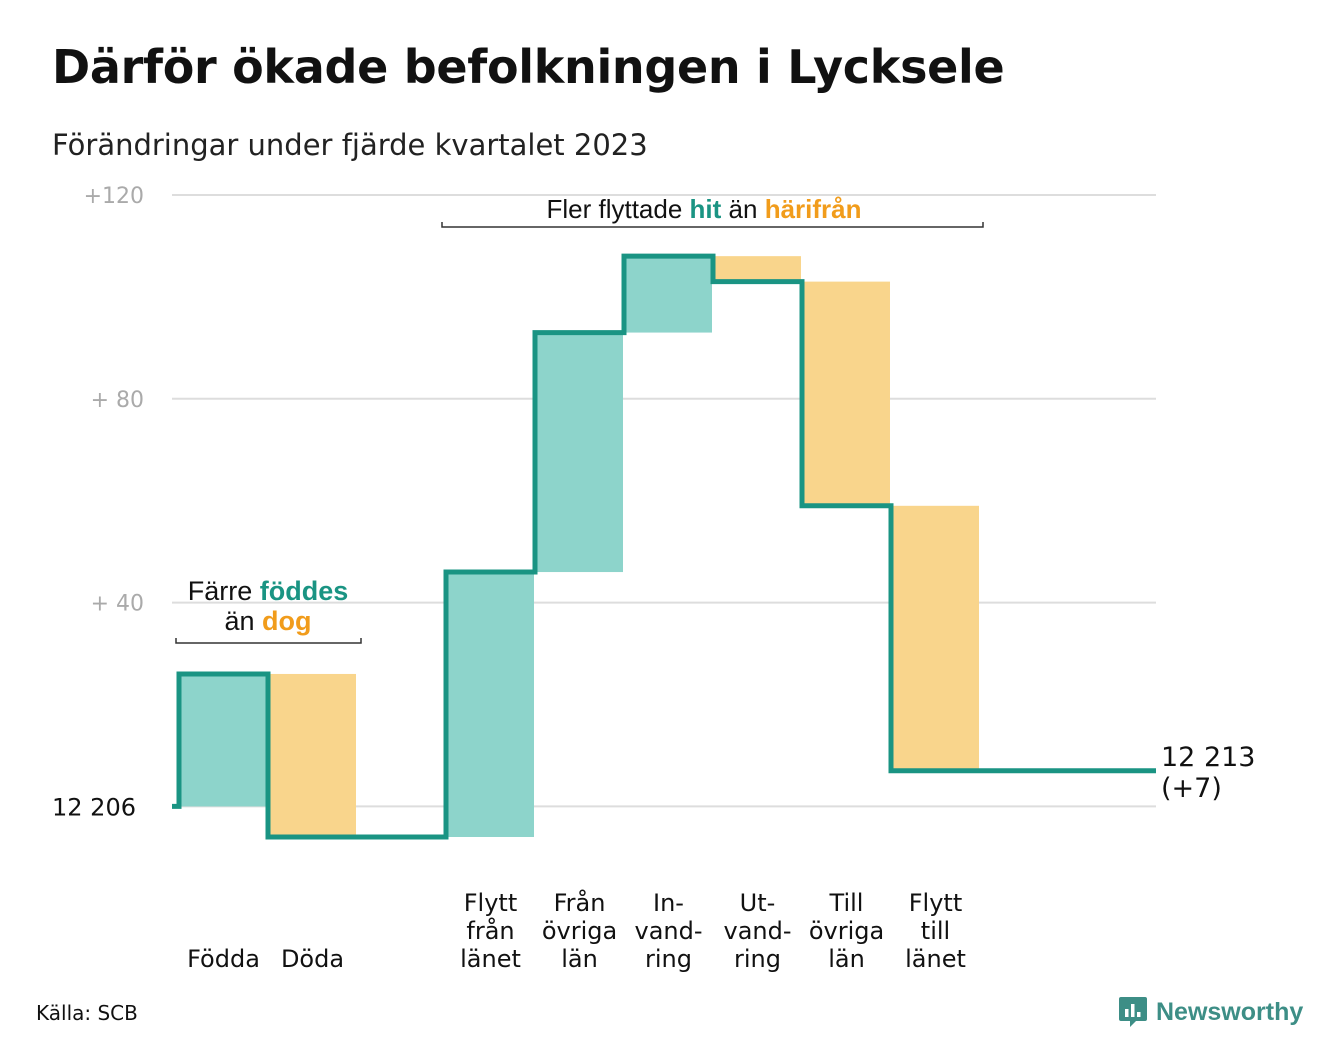 Image resolution: width=1340 pixels, height=1060 pixels. I want to click on annotation-bracket-births, so click(268, 641).